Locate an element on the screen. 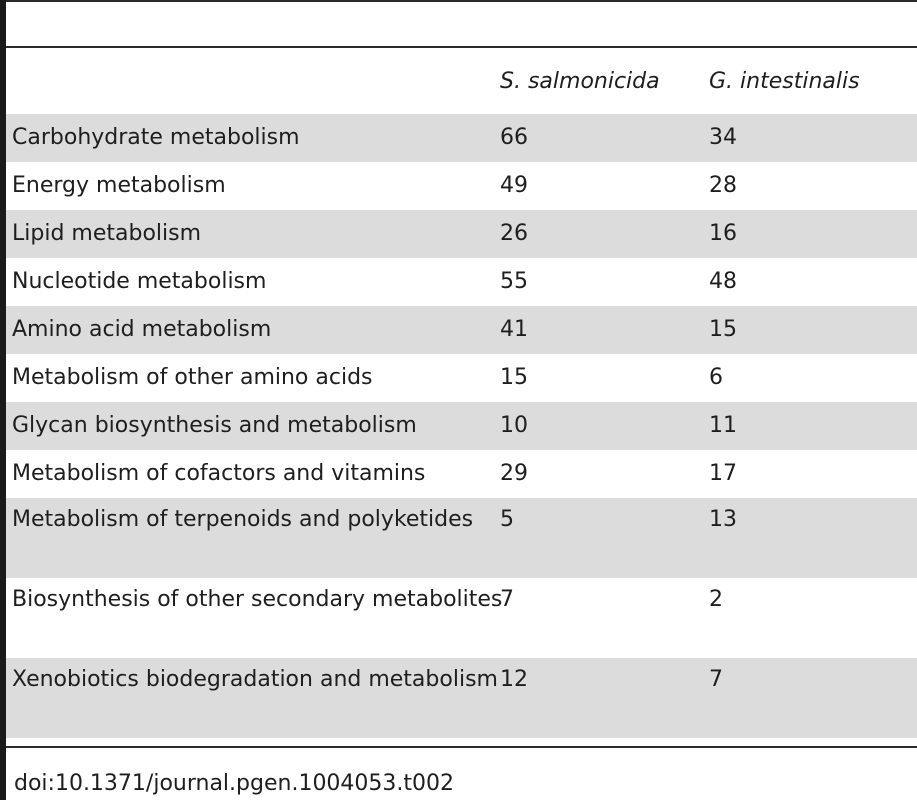  g-intestinalis-count: 34 is located at coordinates (723, 137).